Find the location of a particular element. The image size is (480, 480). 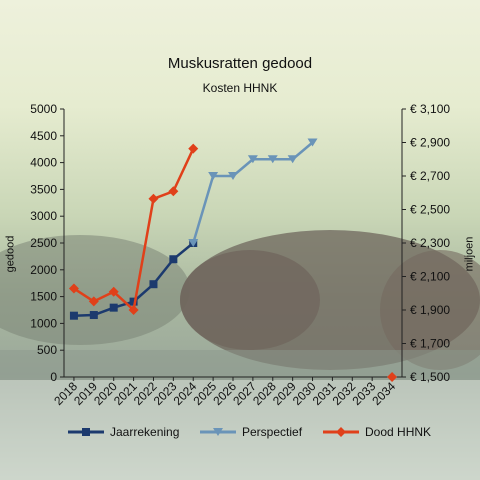

series-line-dood-hhnk is located at coordinates (134, 230).